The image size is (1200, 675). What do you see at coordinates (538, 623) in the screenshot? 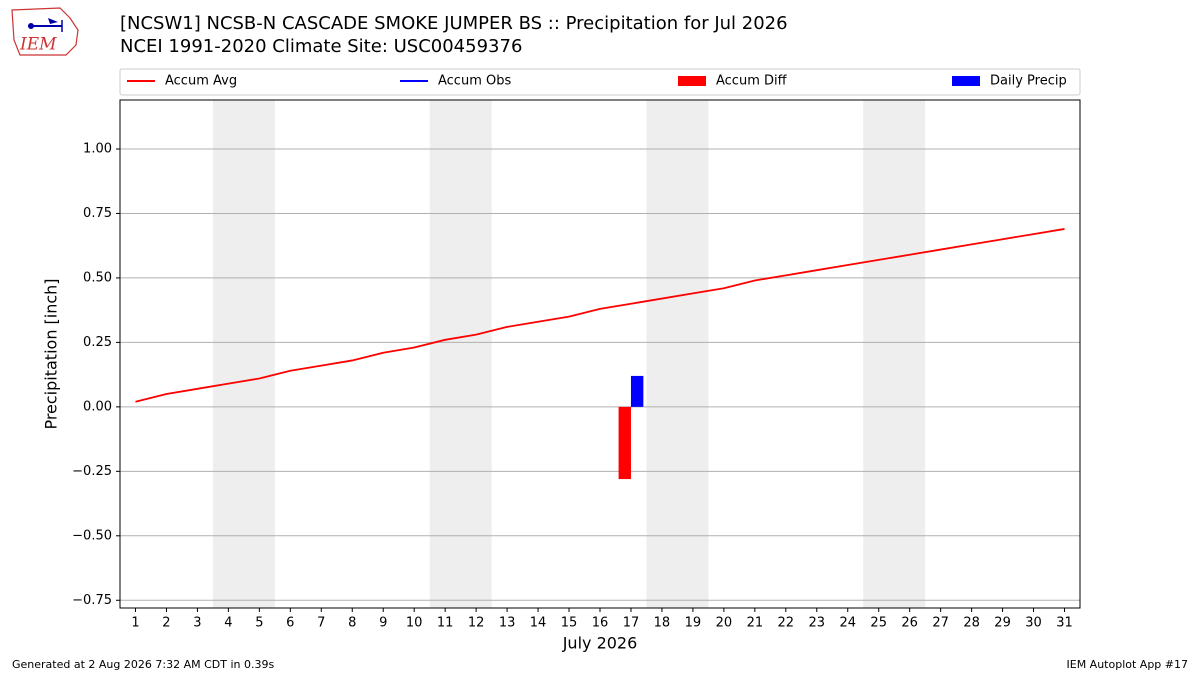
I see `x-tick-label: 14` at bounding box center [538, 623].